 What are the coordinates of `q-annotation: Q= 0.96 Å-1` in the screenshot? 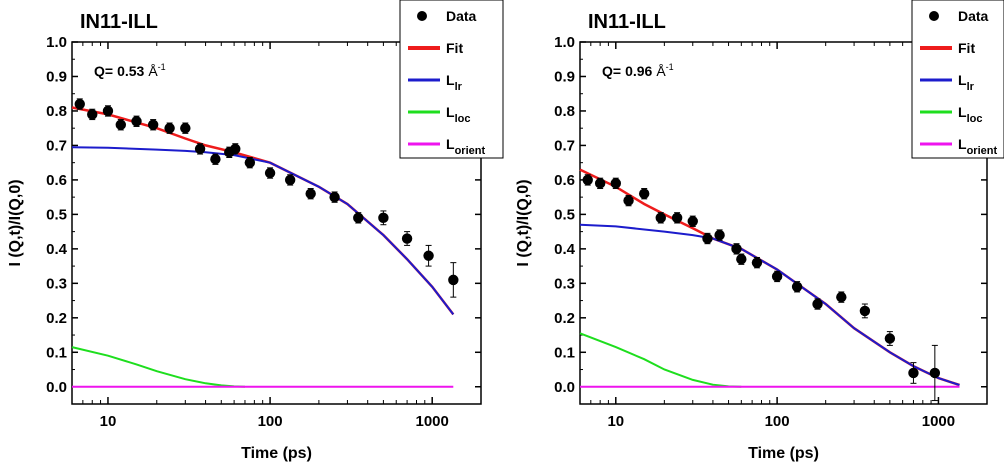 It's located at (638, 70).